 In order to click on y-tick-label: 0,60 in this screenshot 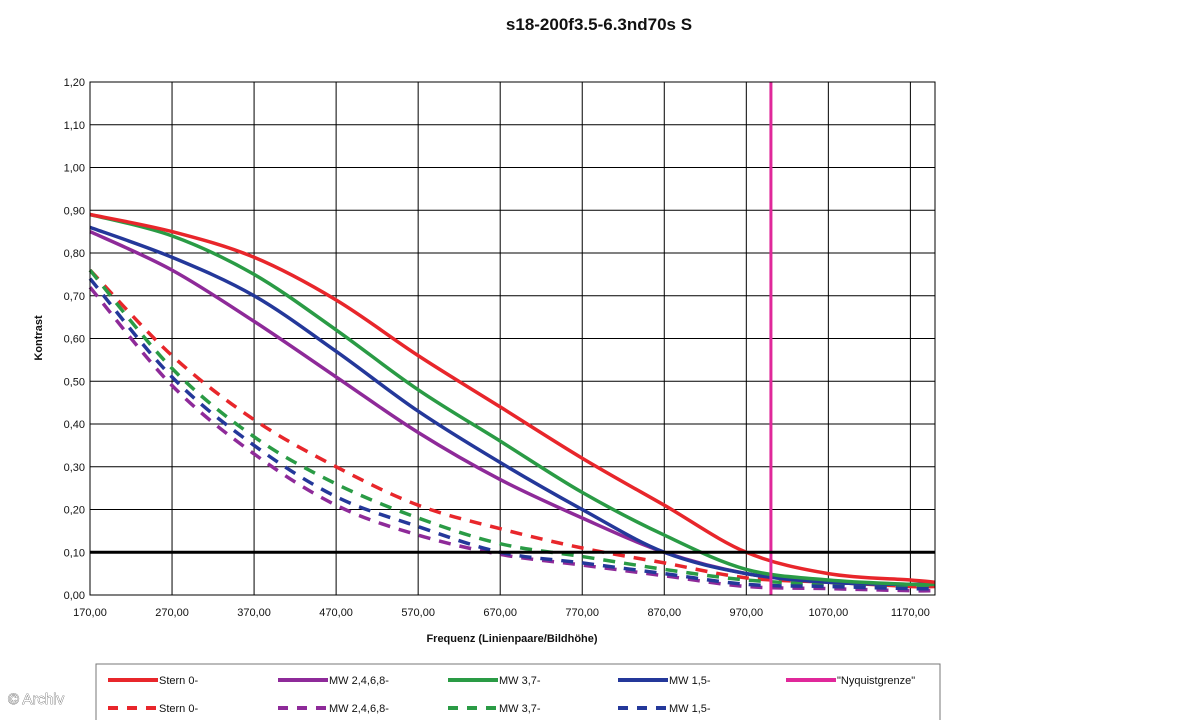, I will do `click(74, 340)`.